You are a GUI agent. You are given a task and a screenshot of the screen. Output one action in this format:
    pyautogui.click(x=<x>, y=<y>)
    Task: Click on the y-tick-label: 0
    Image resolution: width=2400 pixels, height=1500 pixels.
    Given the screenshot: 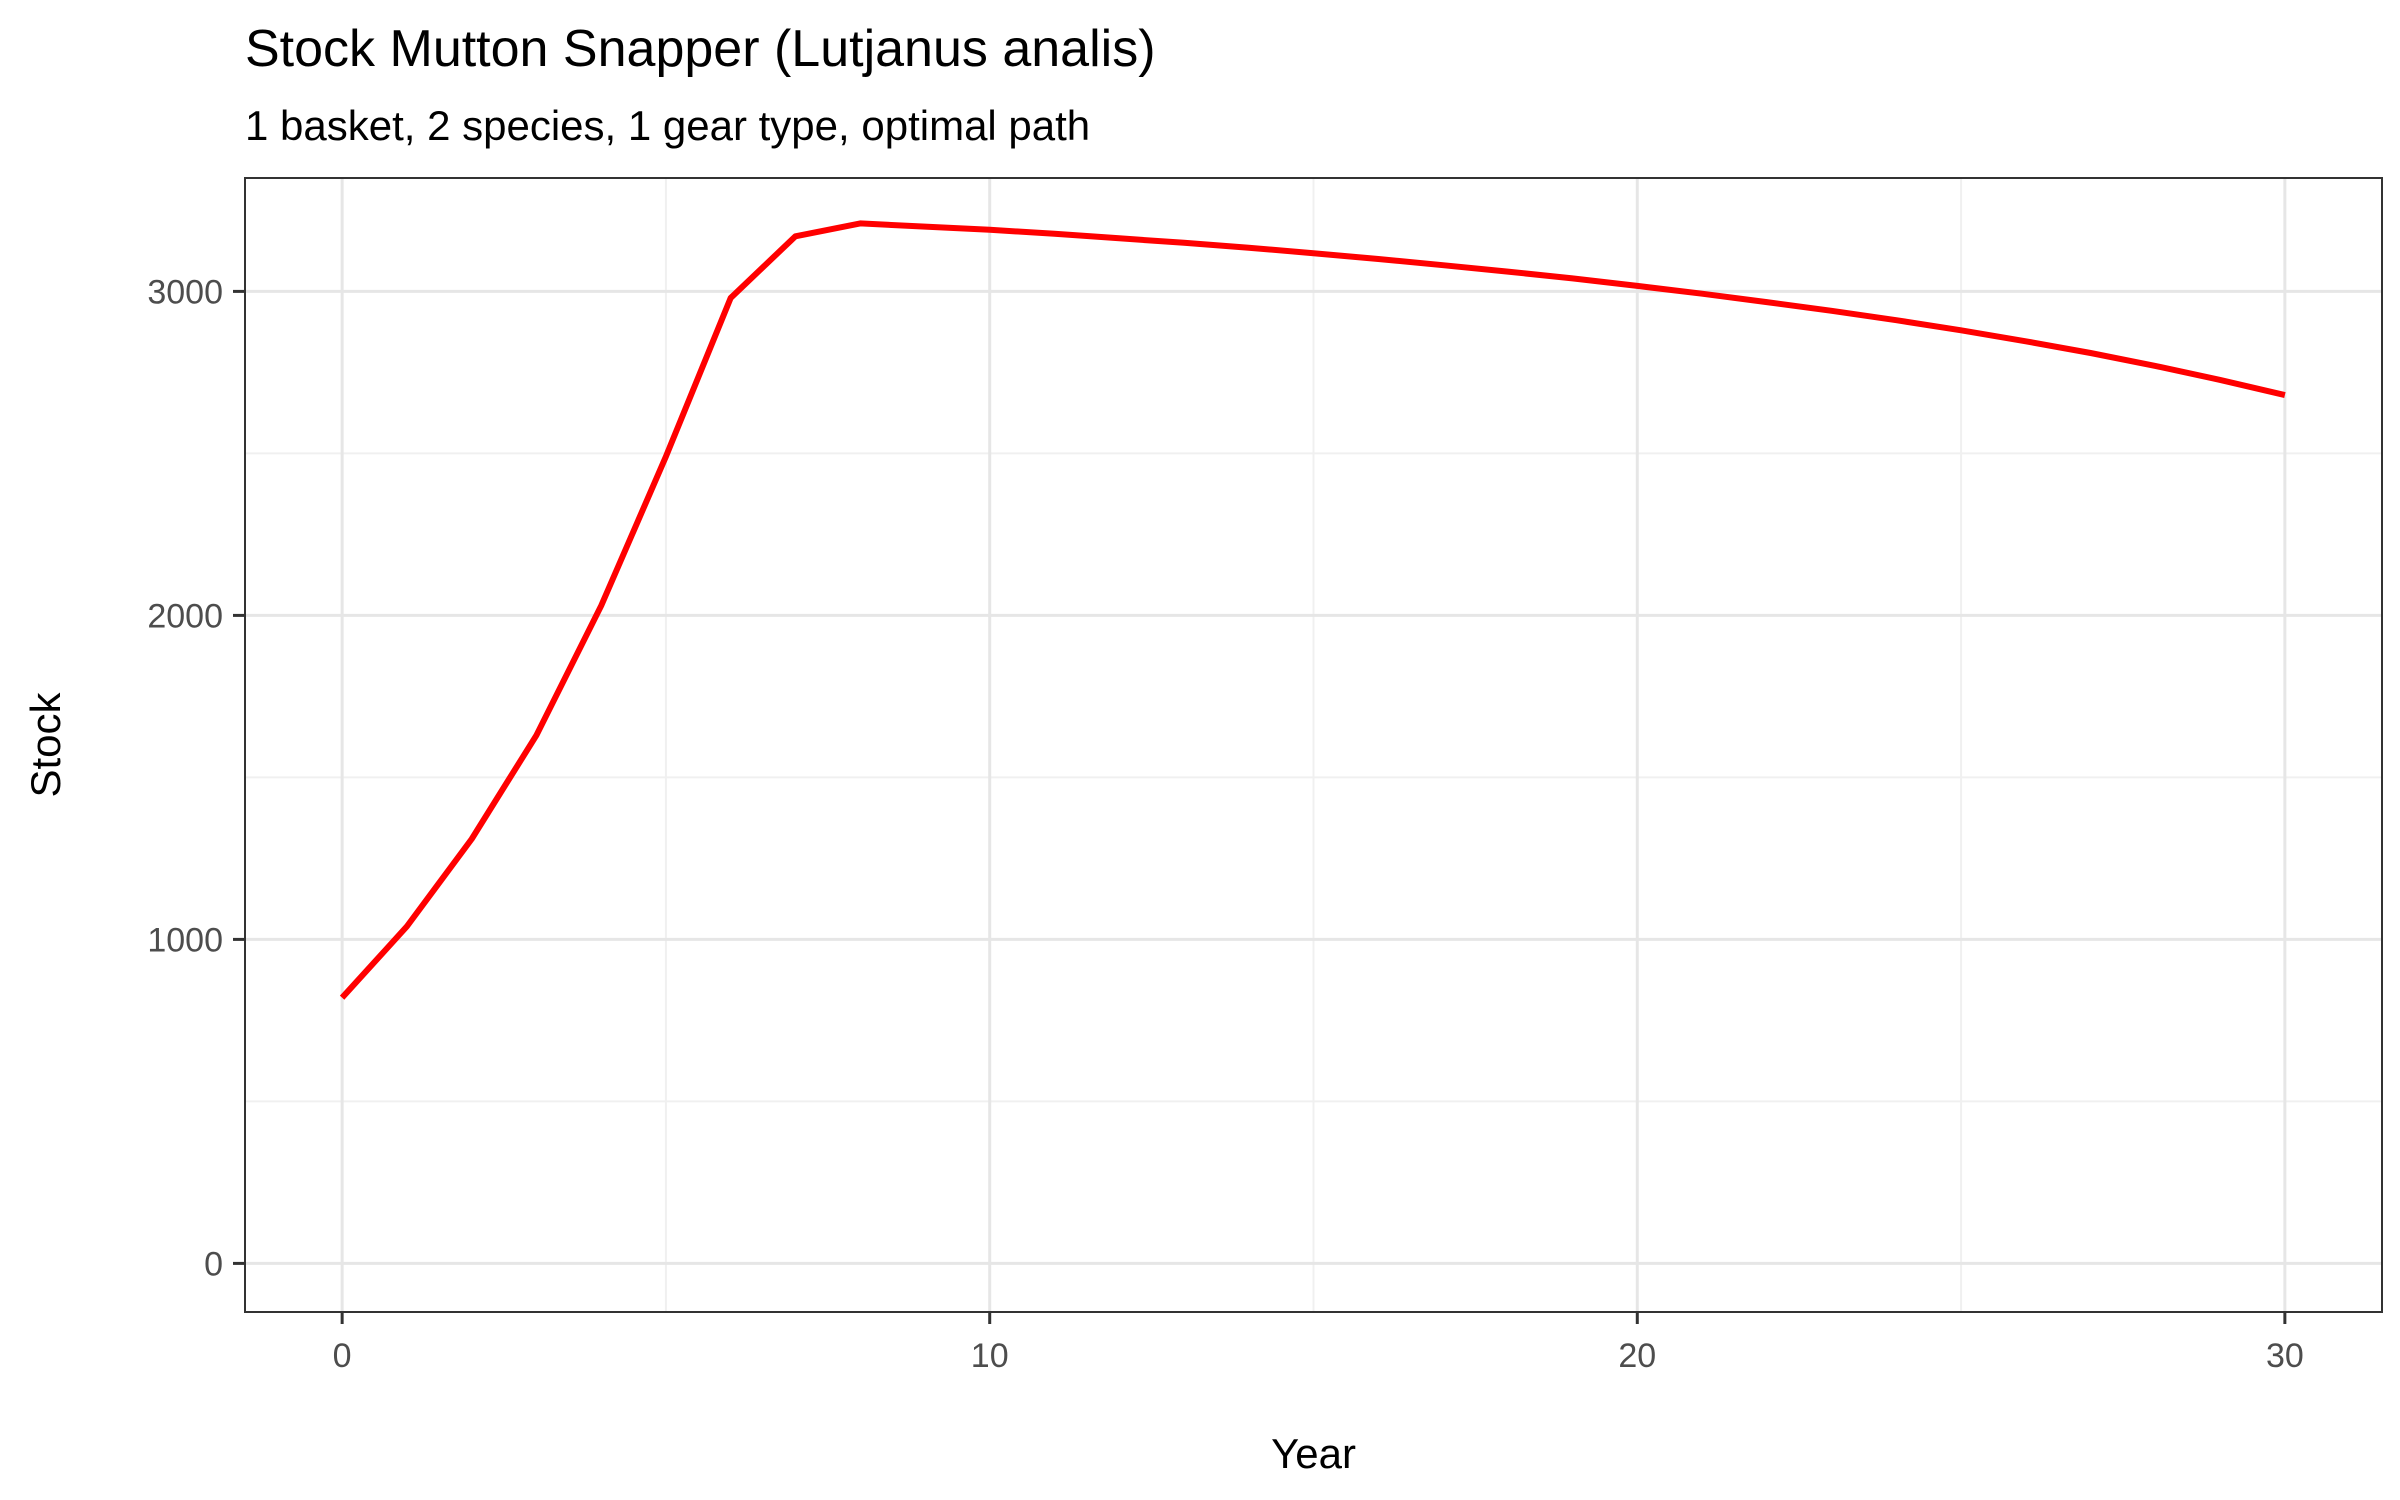 What is the action you would take?
    pyautogui.click(x=213, y=1264)
    